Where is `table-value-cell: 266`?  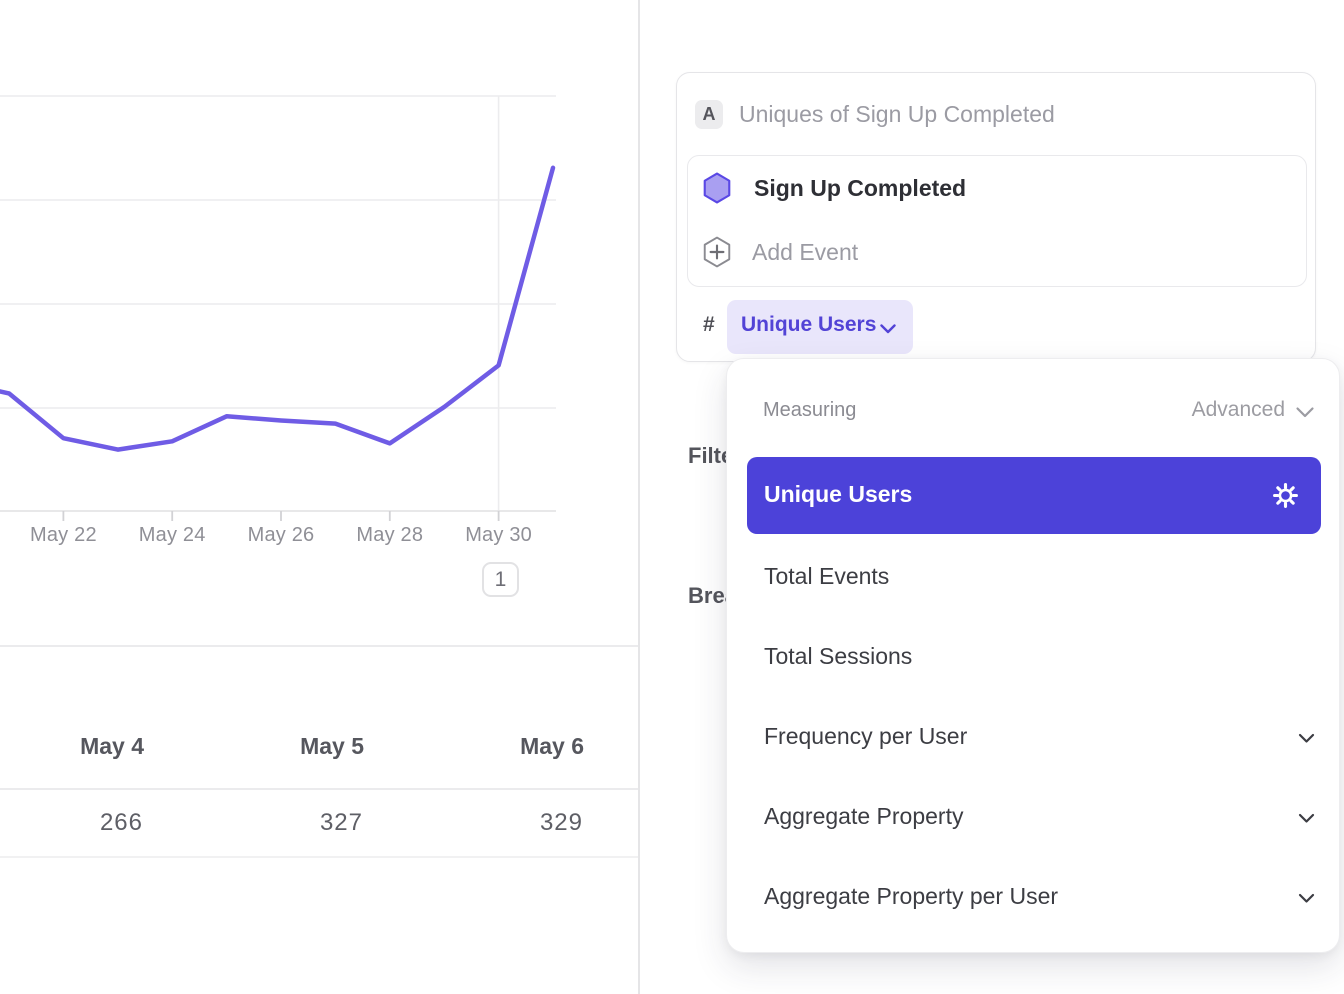
table-value-cell: 266 is located at coordinates (121, 822).